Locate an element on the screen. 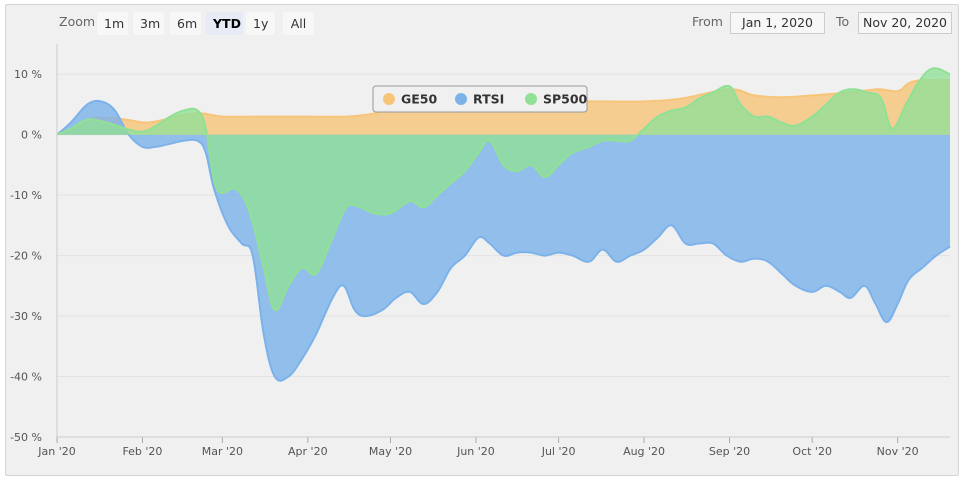  x-tick-label: Oct '20 is located at coordinates (812, 451).